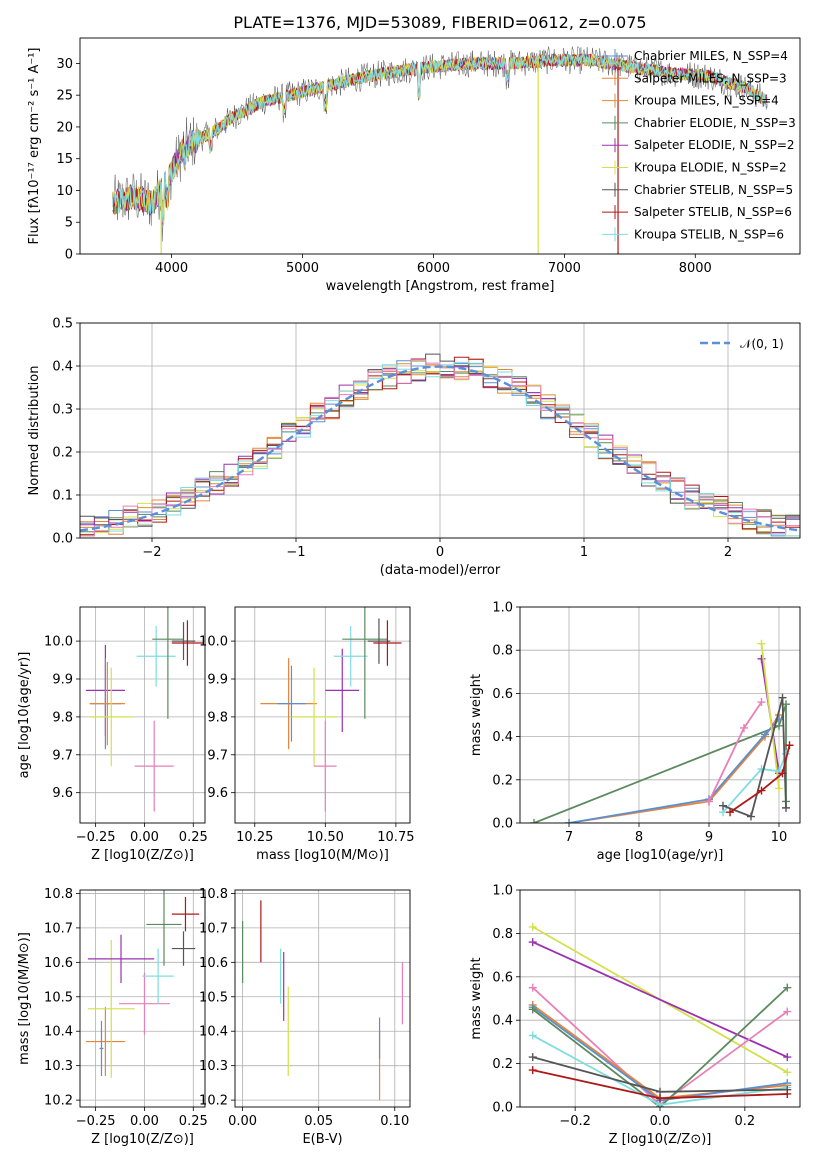 Image resolution: width=819 pixels, height=1170 pixels. Describe the element at coordinates (502, 977) in the screenshot. I see `weight_vs_Z-ytick-label-3: 0.6` at that location.